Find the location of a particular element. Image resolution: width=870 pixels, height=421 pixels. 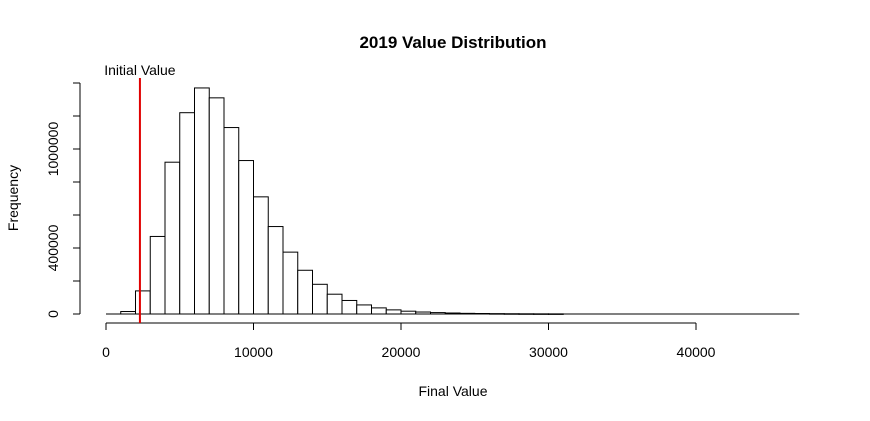

x-tick-label: 10000 is located at coordinates (253, 352).